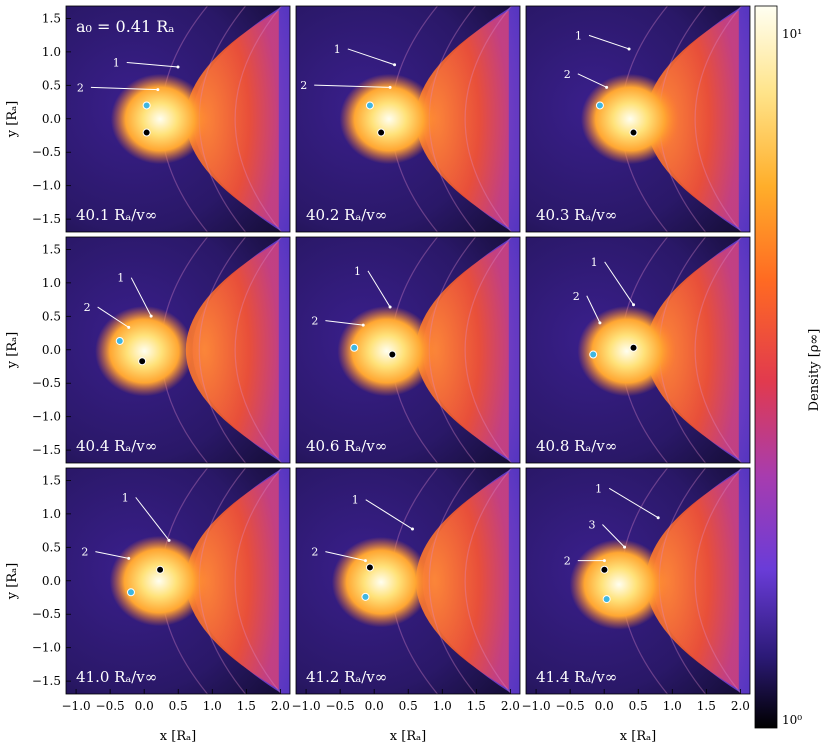  Describe the element at coordinates (51, 85) in the screenshot. I see `y-tick-label: 0.5` at that location.